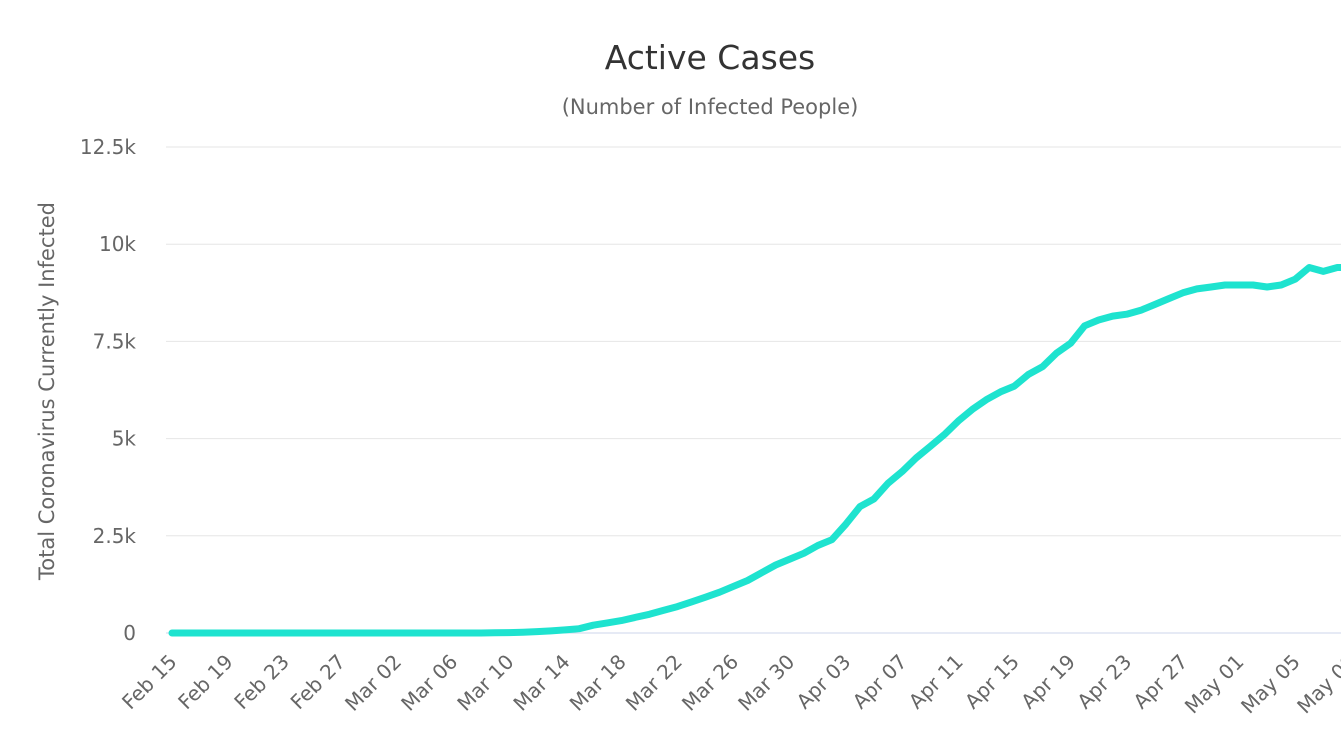 This screenshot has height=755, width=1341. Describe the element at coordinates (429, 683) in the screenshot. I see `x-tick-label: Mar 06` at that location.